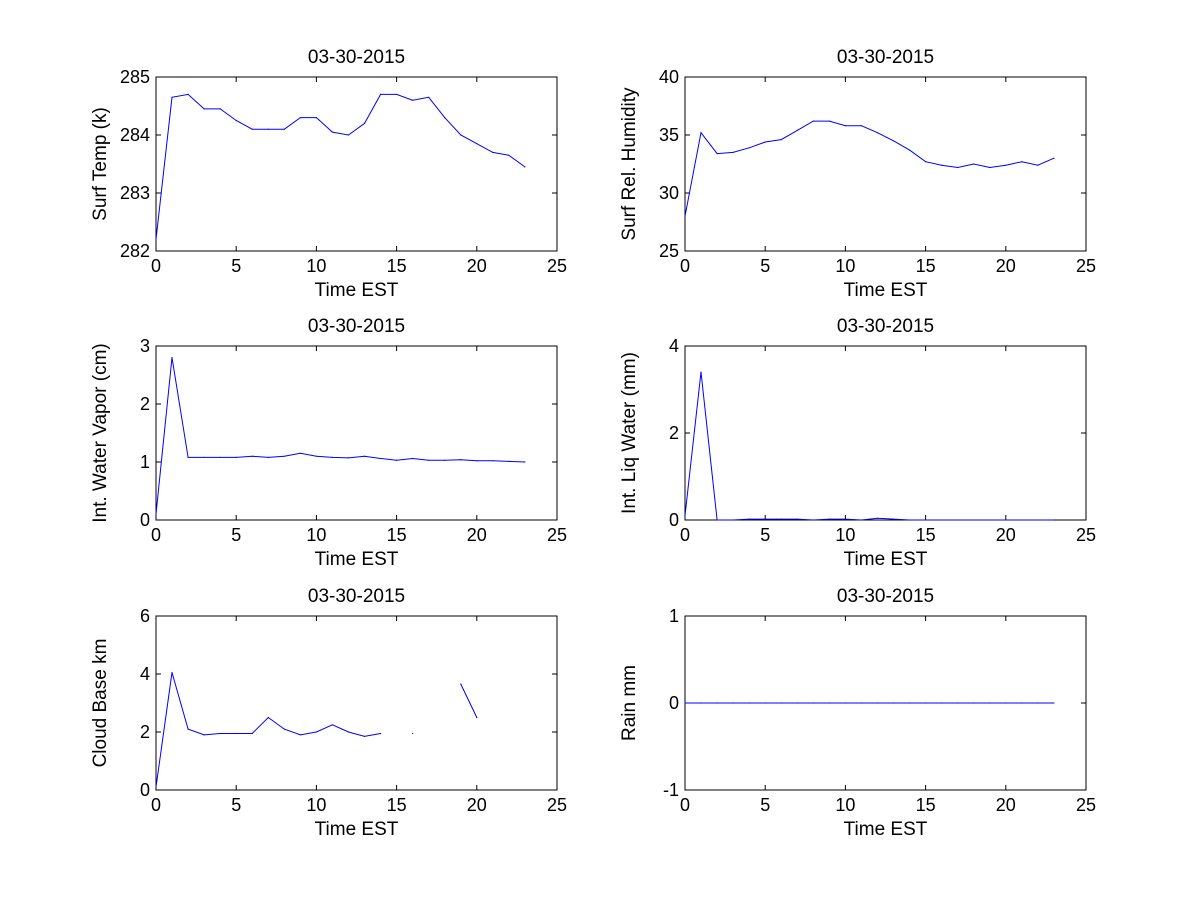 This screenshot has width=1200, height=900. What do you see at coordinates (674, 520) in the screenshot?
I see `y-tick-label: 0` at bounding box center [674, 520].